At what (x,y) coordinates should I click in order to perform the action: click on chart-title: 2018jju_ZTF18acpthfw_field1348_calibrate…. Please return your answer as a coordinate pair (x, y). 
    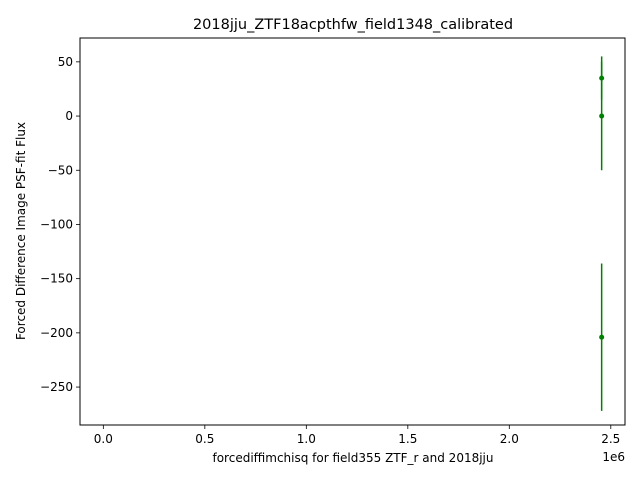
    Looking at the image, I should click on (353, 25).